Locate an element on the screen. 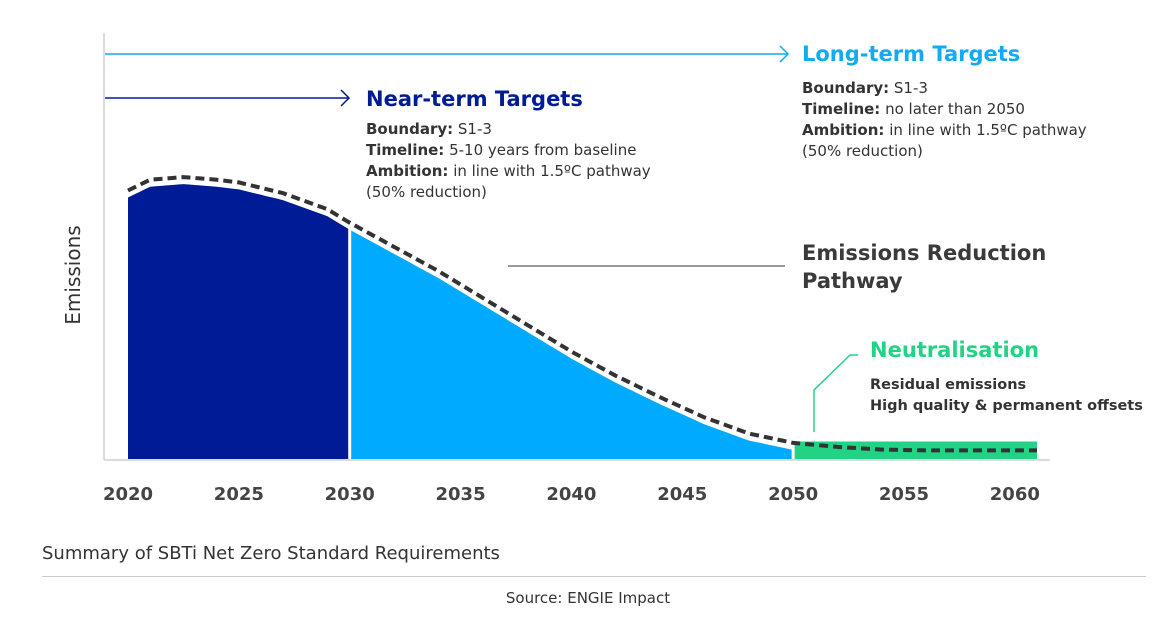  pathway-label: Pathway is located at coordinates (852, 281).